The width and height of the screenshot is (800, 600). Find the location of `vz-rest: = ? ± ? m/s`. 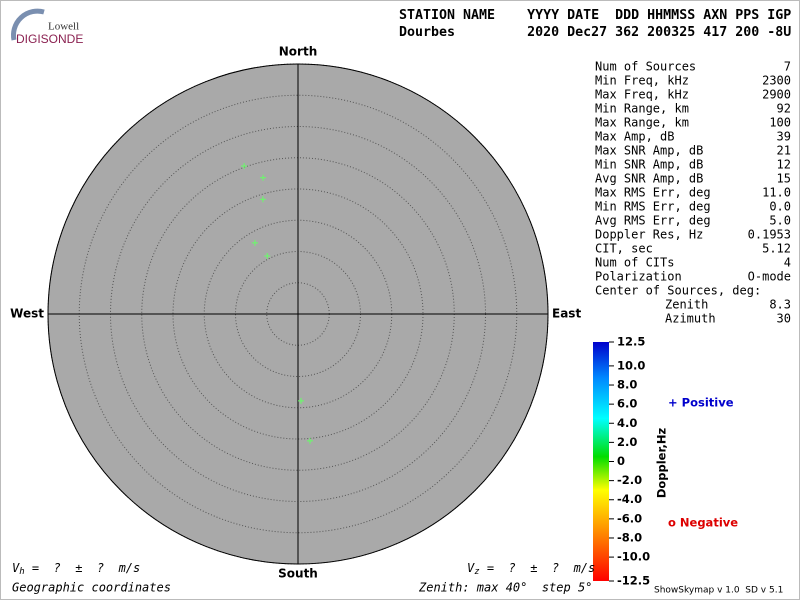

vz-rest: = ? ± ? m/s is located at coordinates (538, 568).